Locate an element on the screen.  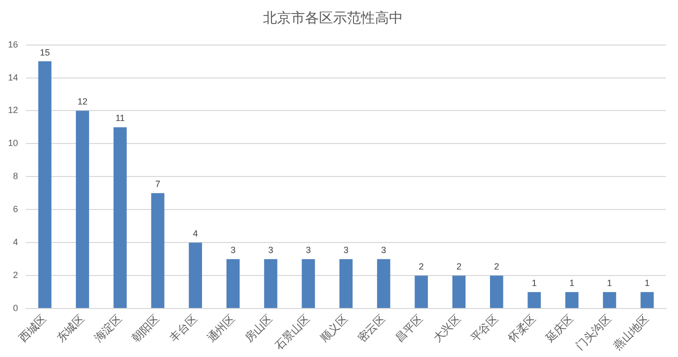
y-tick-label: 6 is located at coordinates (15, 209).